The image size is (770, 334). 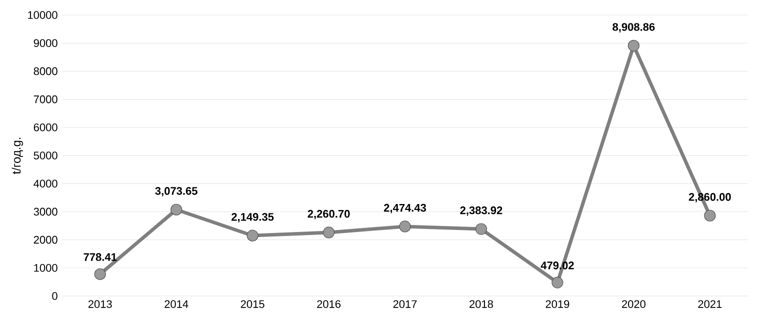 What do you see at coordinates (46, 268) in the screenshot?
I see `y-tick-label: 1000` at bounding box center [46, 268].